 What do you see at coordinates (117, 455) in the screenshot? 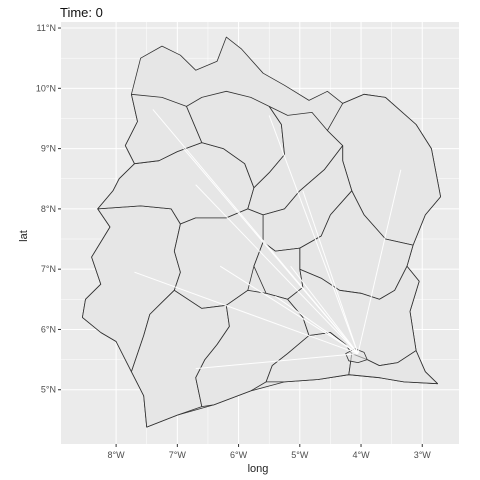
I see `x-tick-label: 8°W` at bounding box center [117, 455].